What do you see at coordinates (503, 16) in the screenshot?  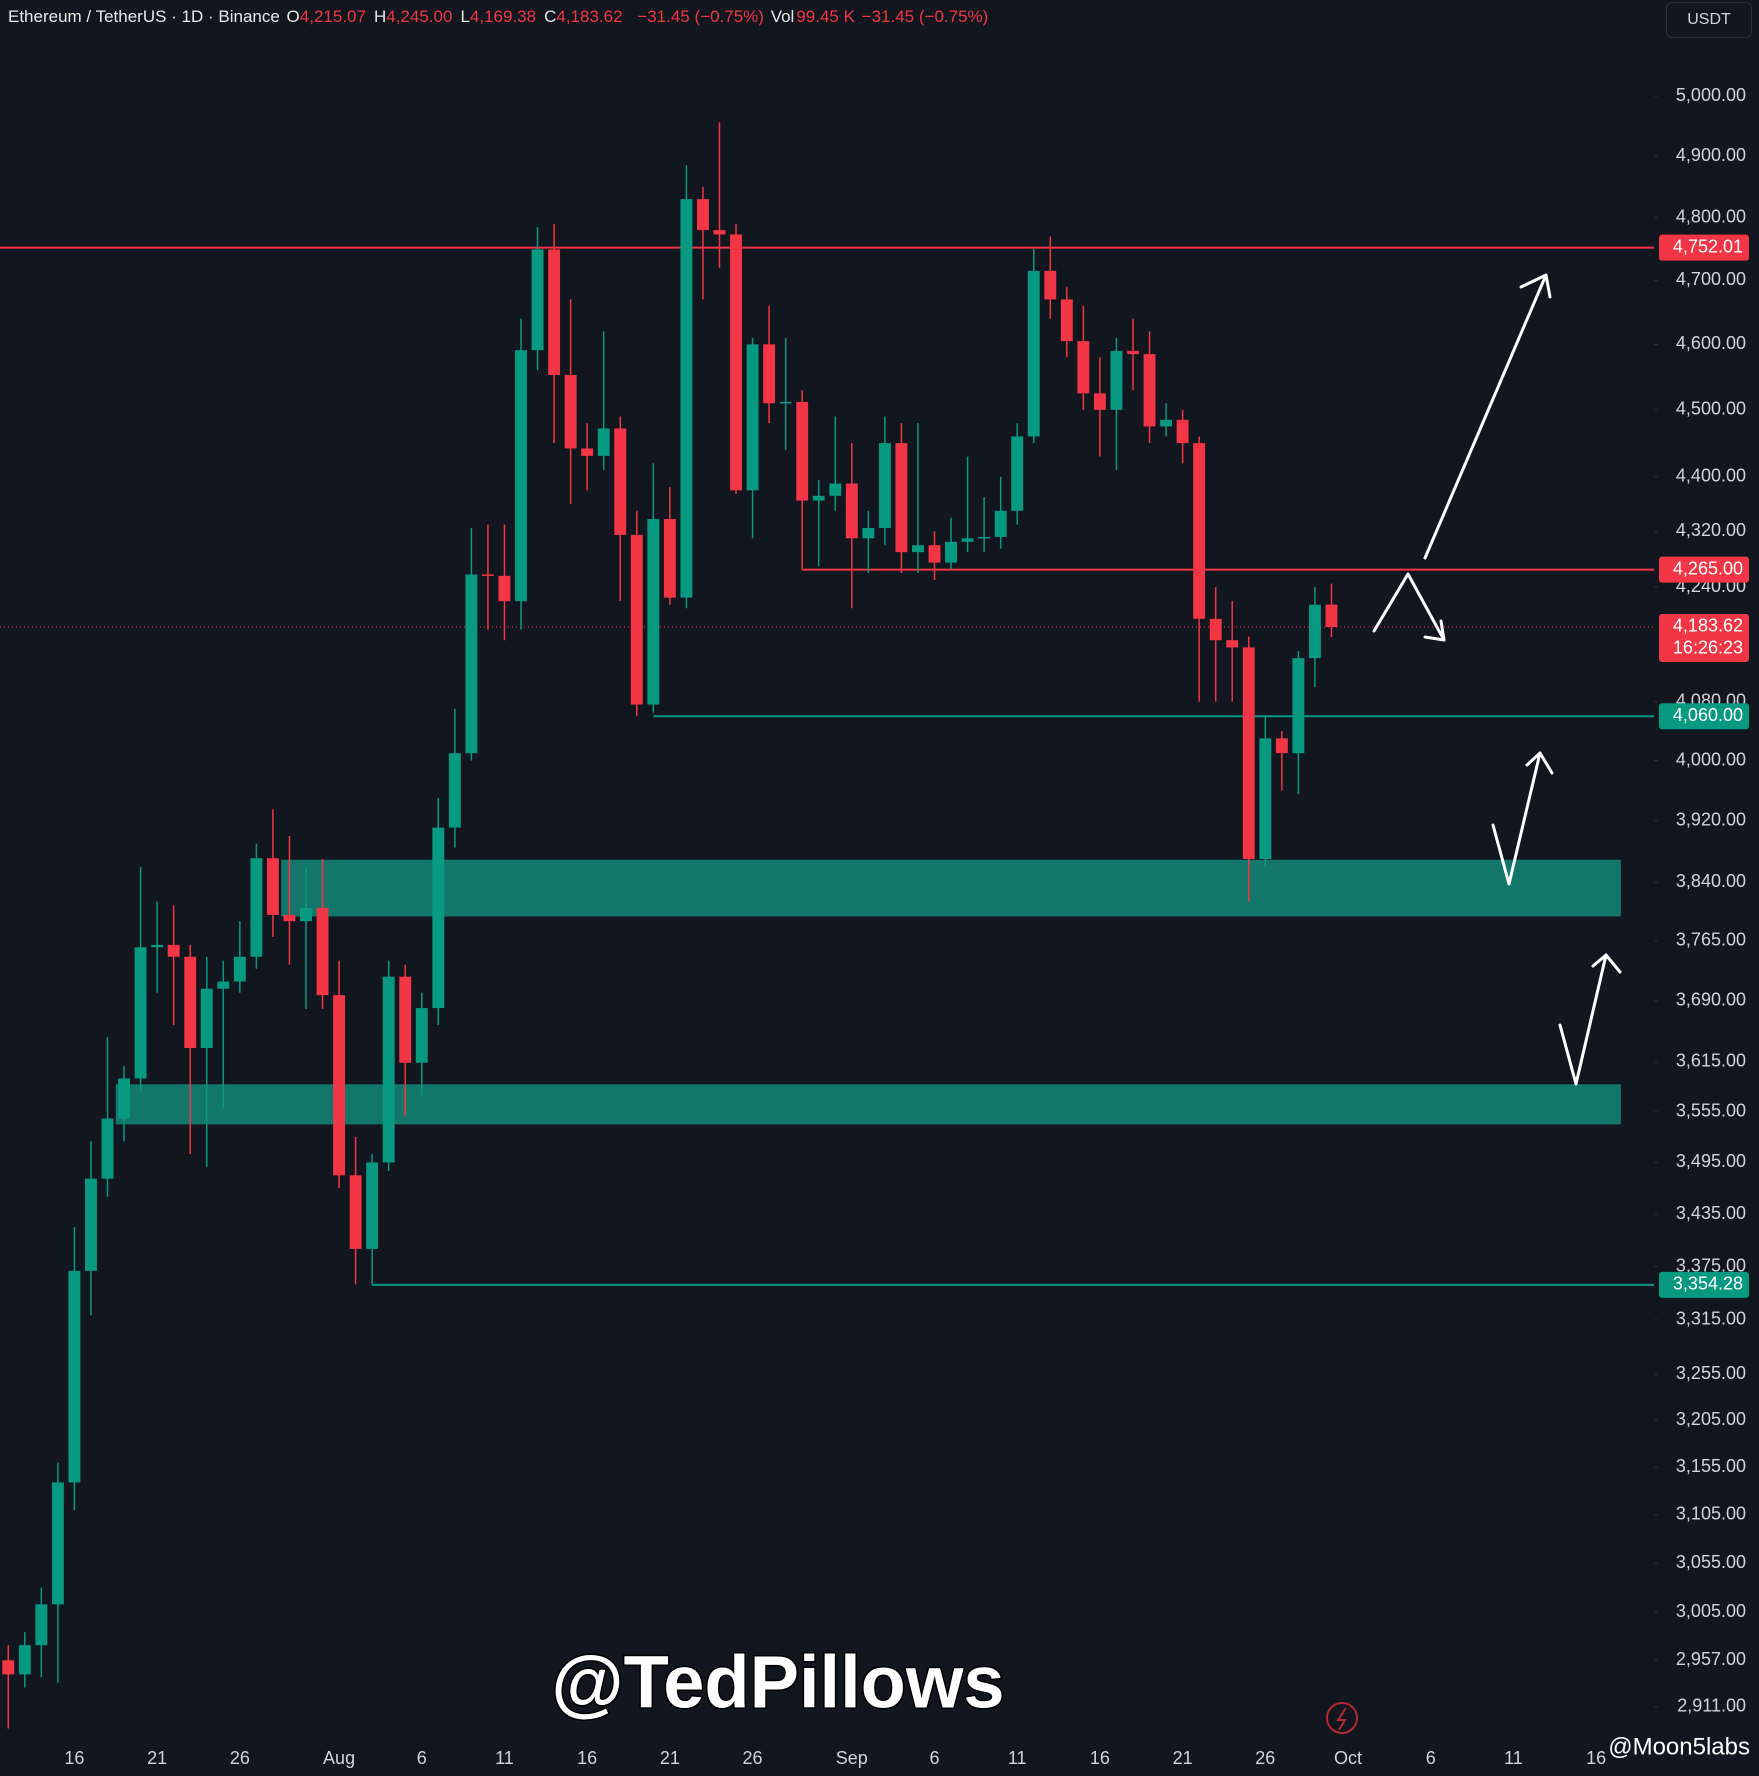 I see `field-value: 4,169.38` at bounding box center [503, 16].